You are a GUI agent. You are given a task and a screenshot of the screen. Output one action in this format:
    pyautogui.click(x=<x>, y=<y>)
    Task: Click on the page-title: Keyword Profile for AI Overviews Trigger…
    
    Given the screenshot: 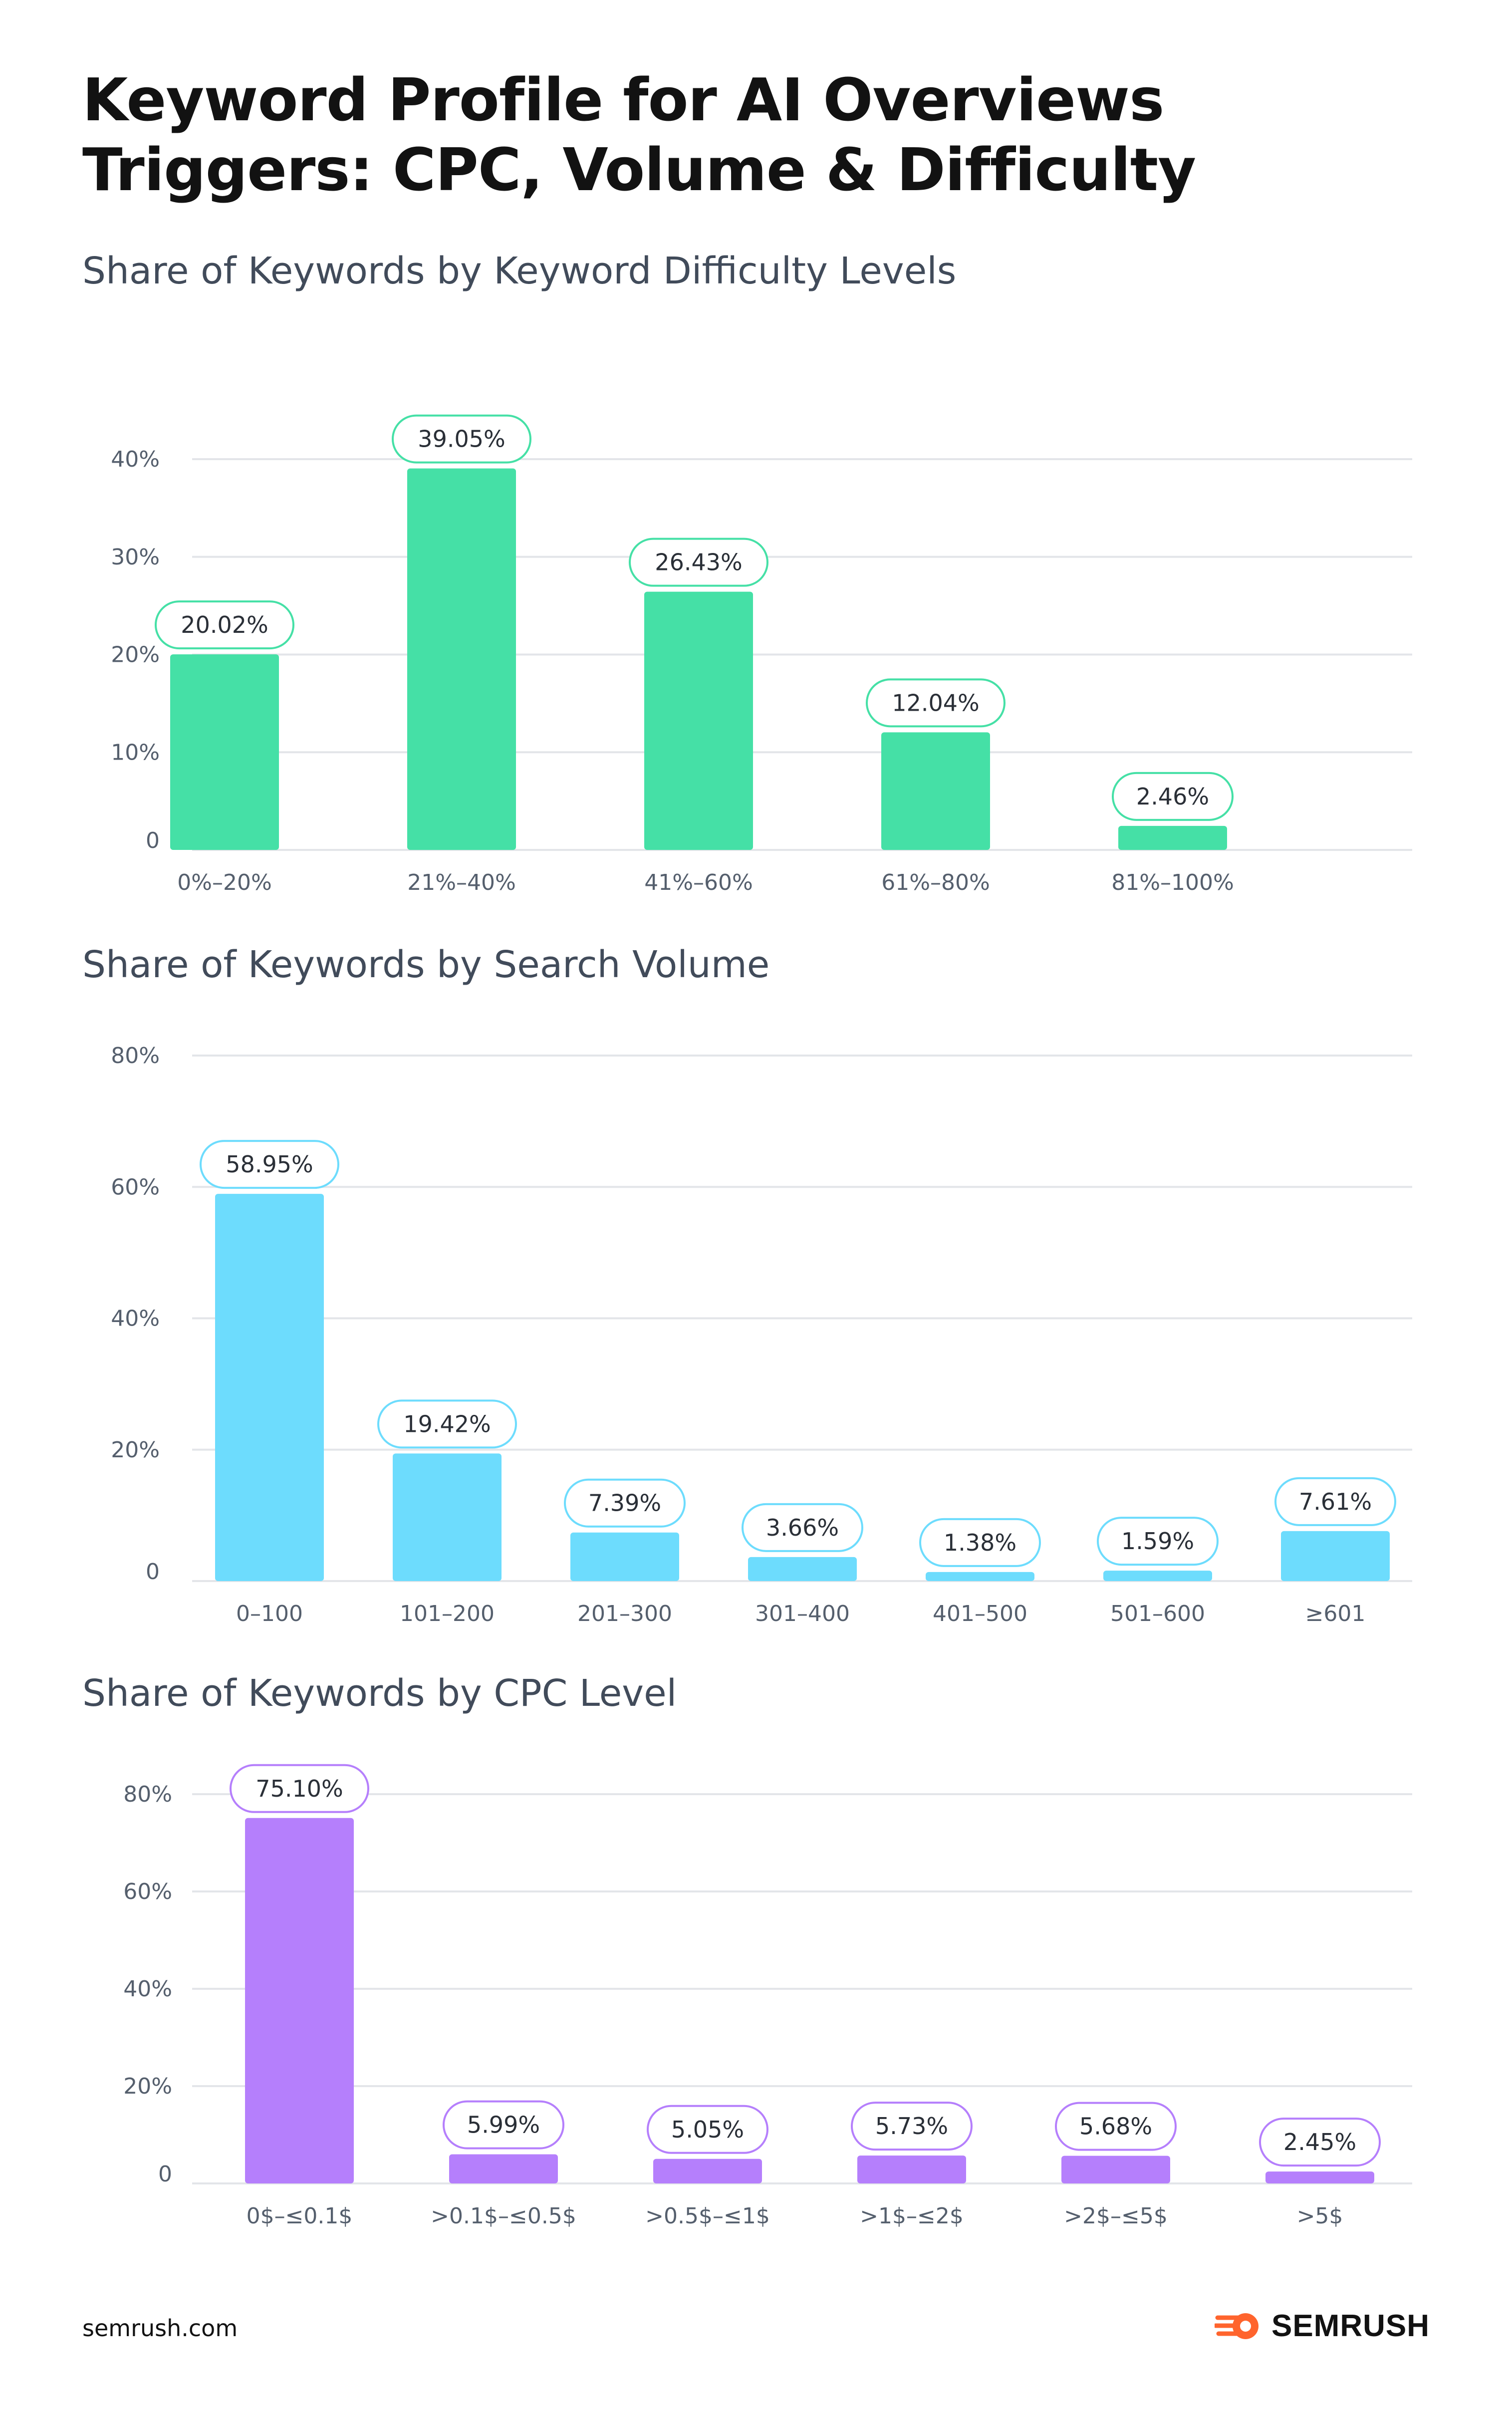 What is the action you would take?
    pyautogui.click(x=639, y=134)
    